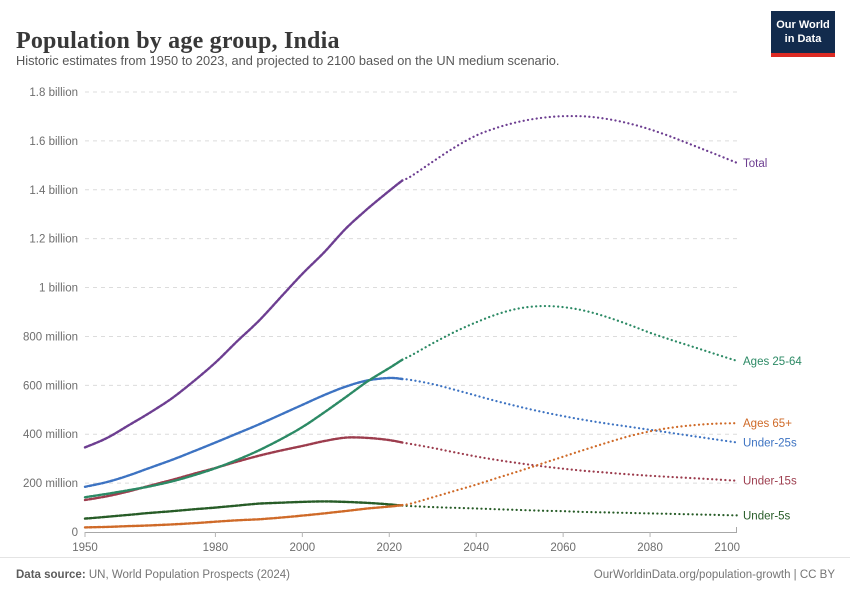  Describe the element at coordinates (770, 482) in the screenshot. I see `series-label-under-15s: Under-15s` at that location.